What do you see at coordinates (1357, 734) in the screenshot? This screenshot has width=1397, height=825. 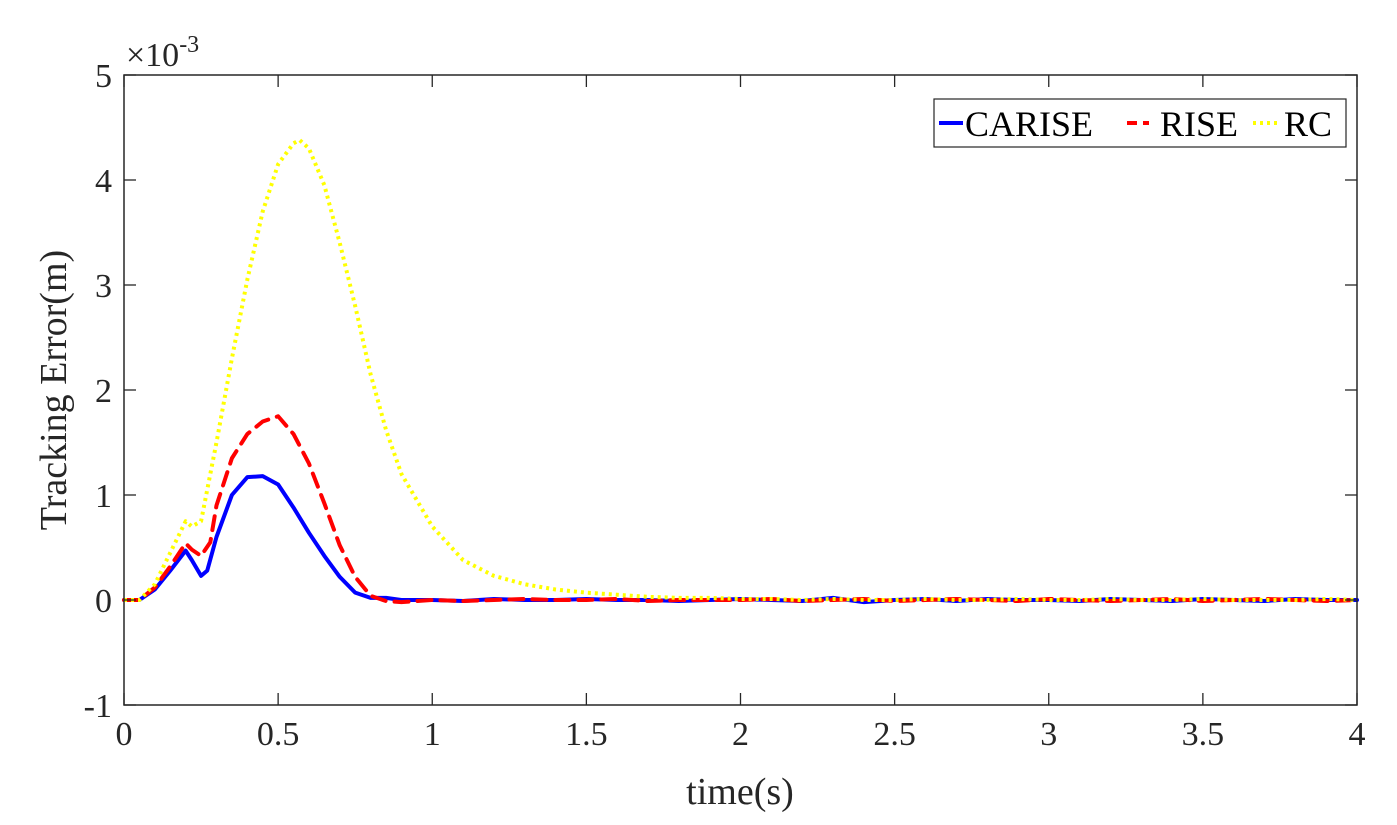 I see `x-tick-label: 4` at bounding box center [1357, 734].